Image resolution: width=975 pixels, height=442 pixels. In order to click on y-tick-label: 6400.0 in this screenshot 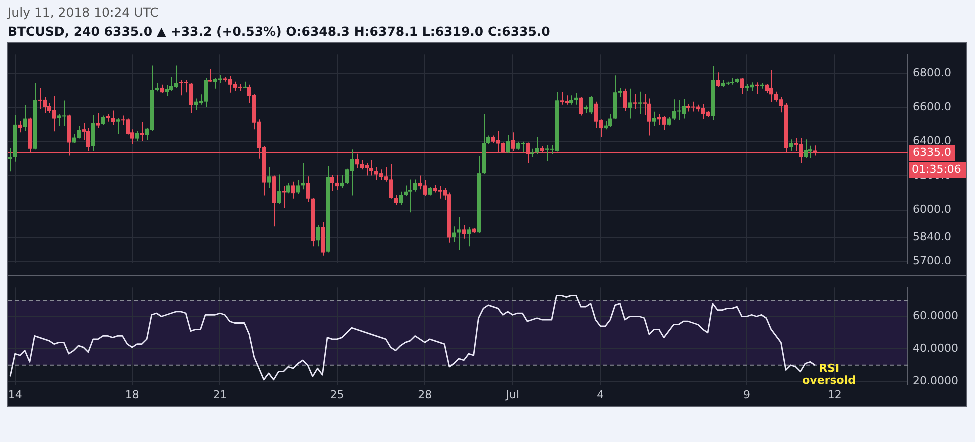, I will do `click(932, 141)`.